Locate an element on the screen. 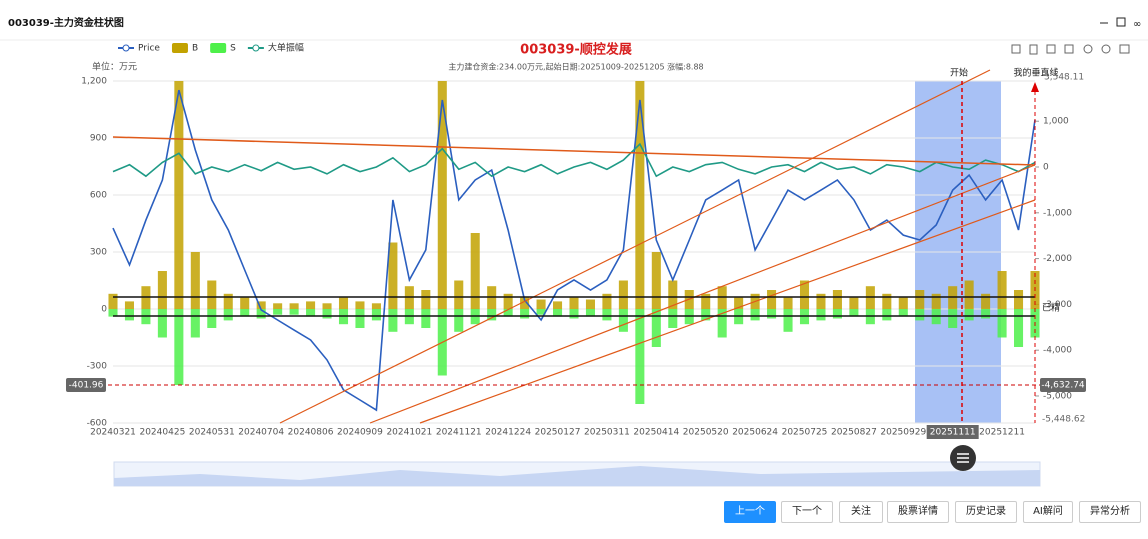 This screenshot has width=1148, height=539. y2-tick-label: -3,000 is located at coordinates (1057, 305).